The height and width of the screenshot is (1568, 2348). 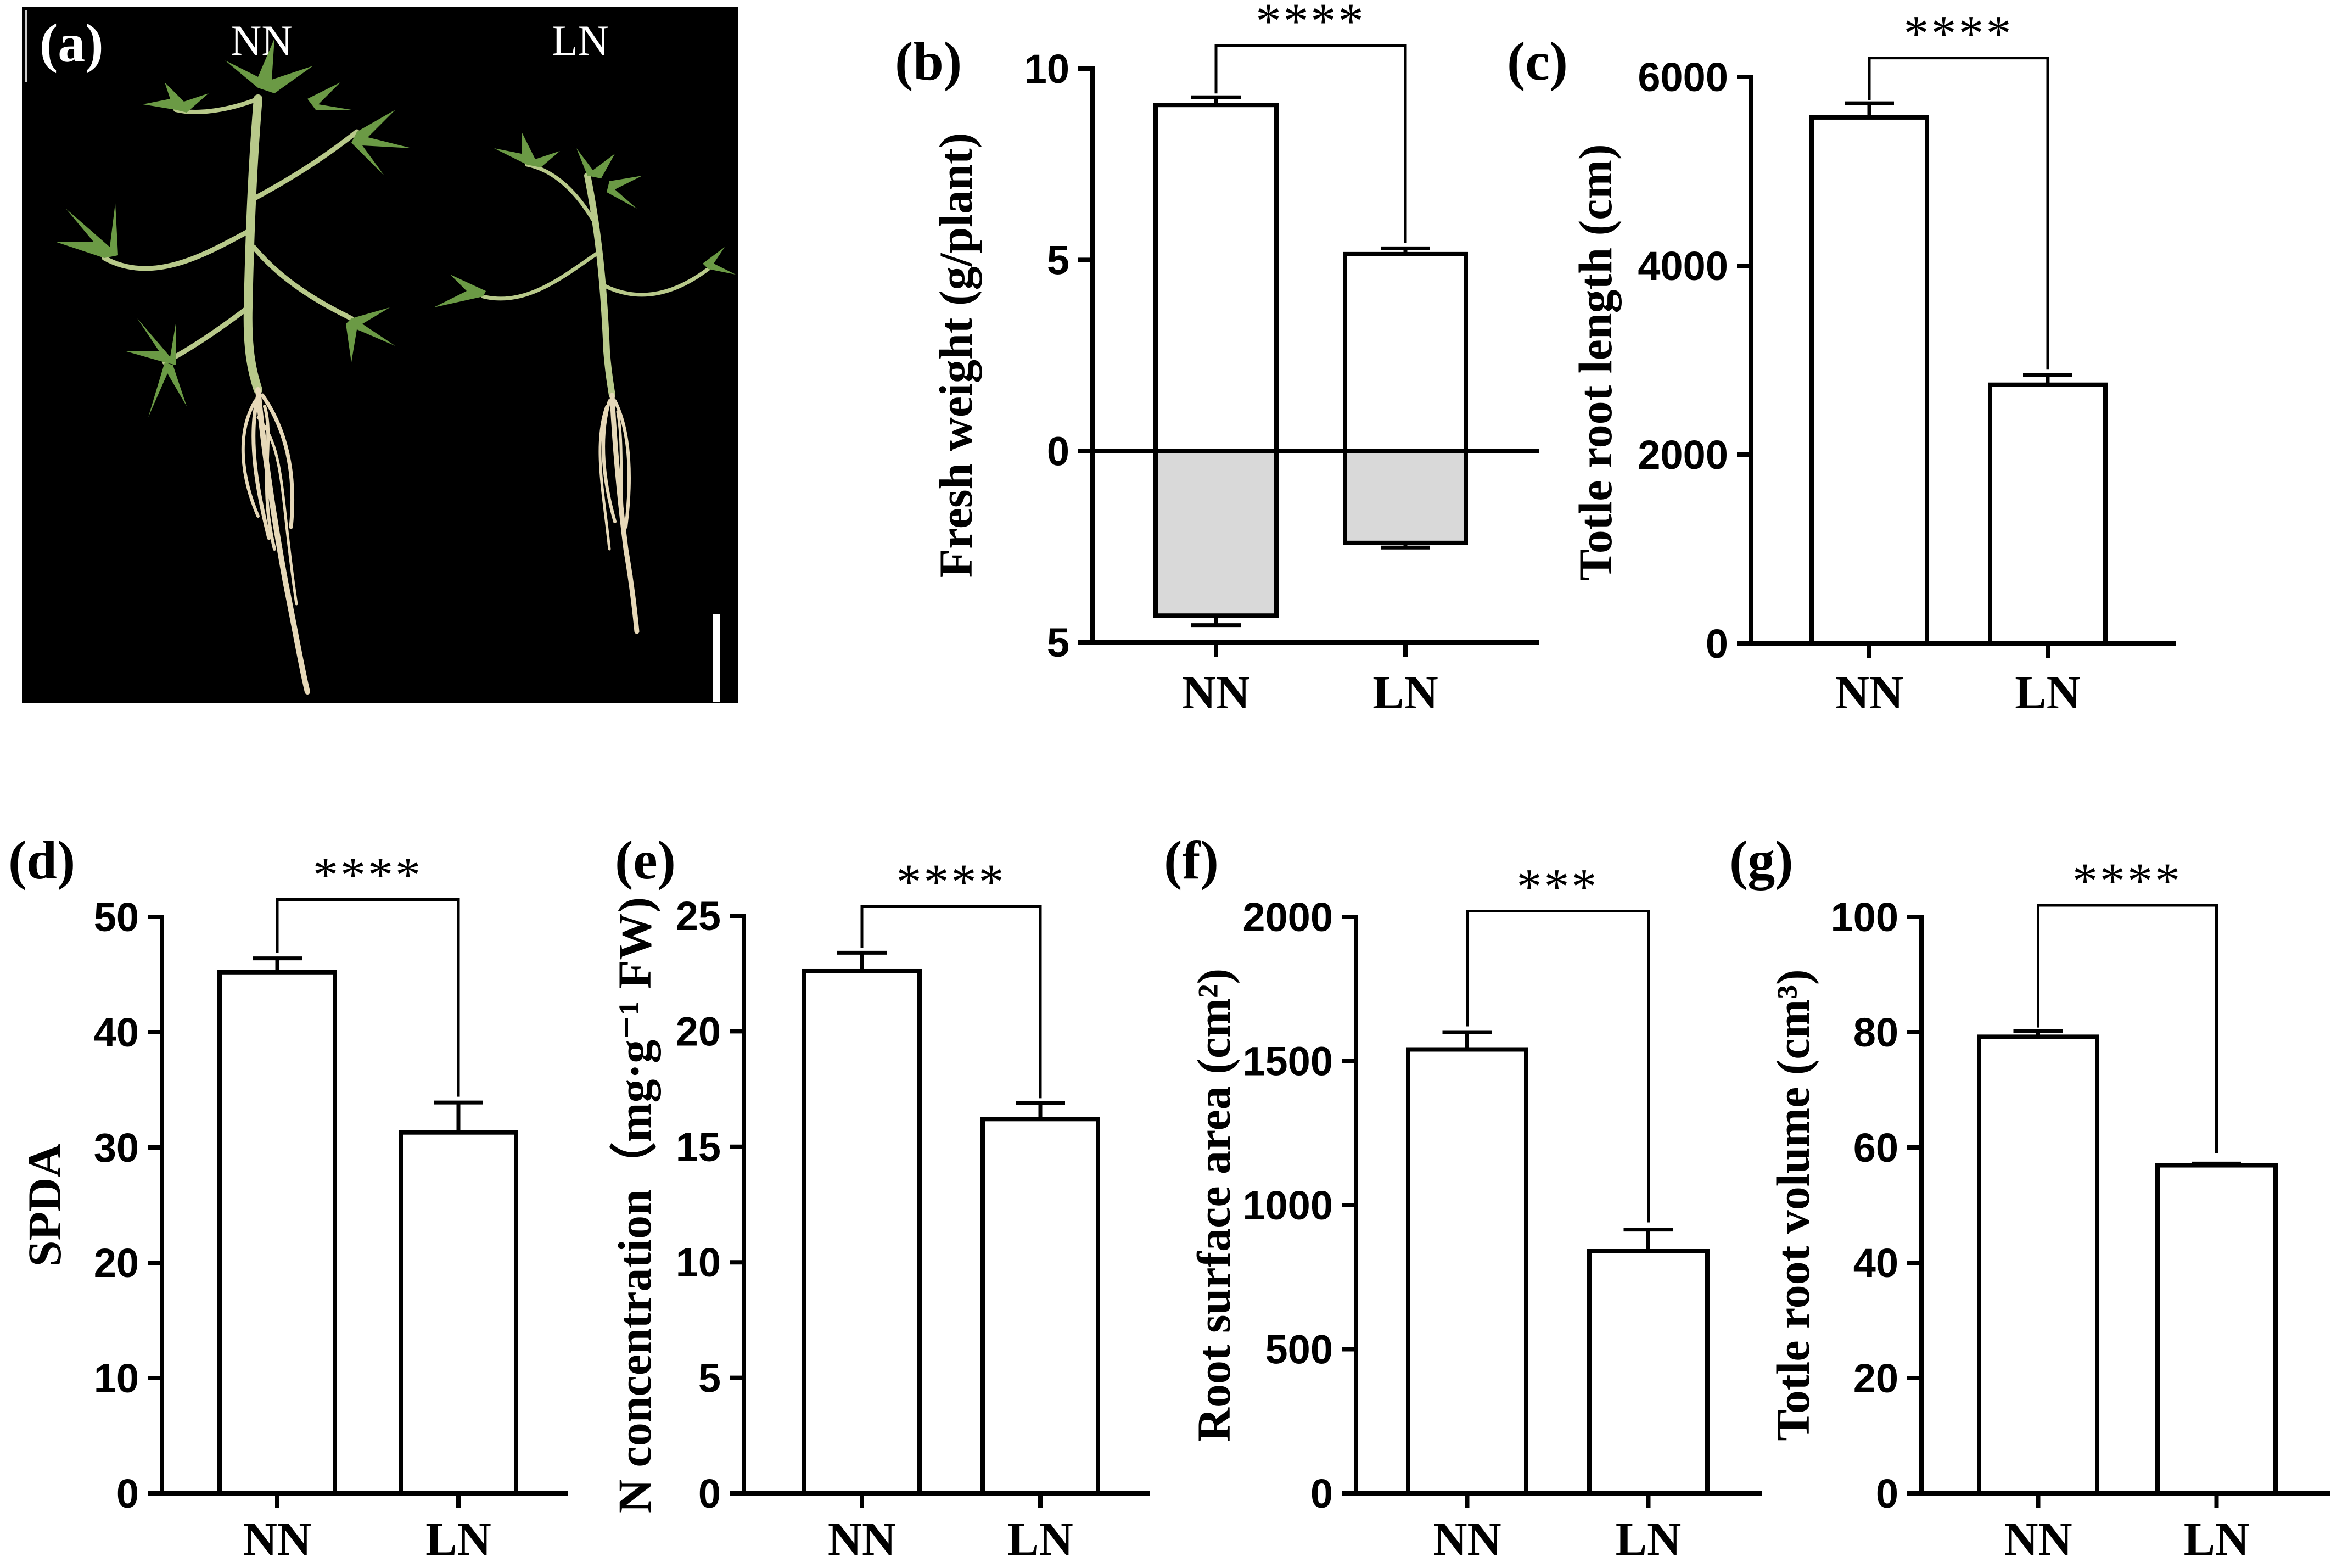 What do you see at coordinates (44, 1205) in the screenshot?
I see `y-axis-label: SPDA` at bounding box center [44, 1205].